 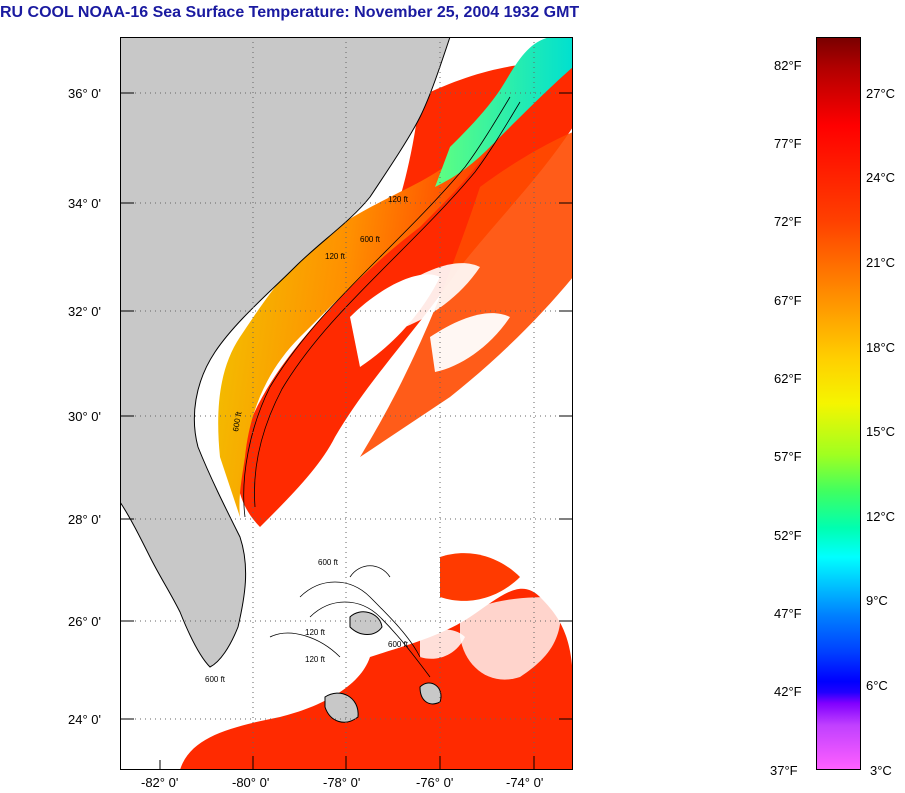 What do you see at coordinates (881, 262) in the screenshot?
I see `colorbar-c-label: 21°C` at bounding box center [881, 262].